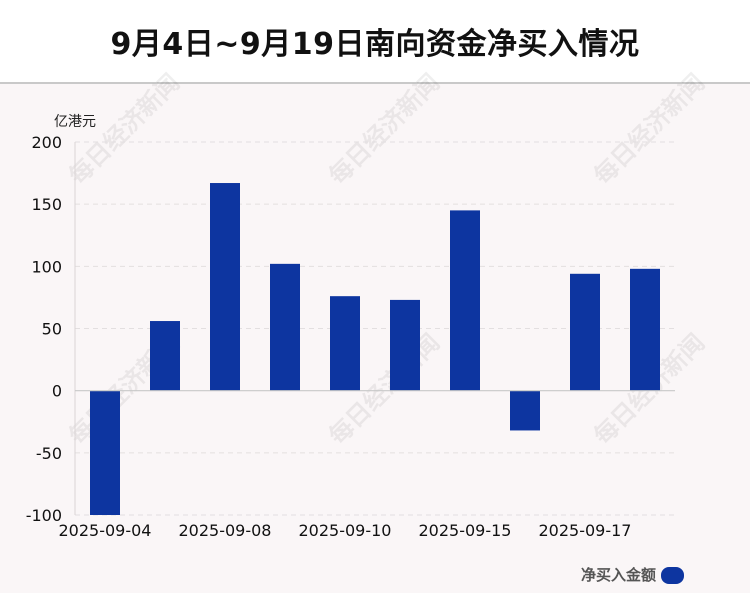 Image resolution: width=750 pixels, height=593 pixels. I want to click on y-tick-label: 200, so click(46, 142).